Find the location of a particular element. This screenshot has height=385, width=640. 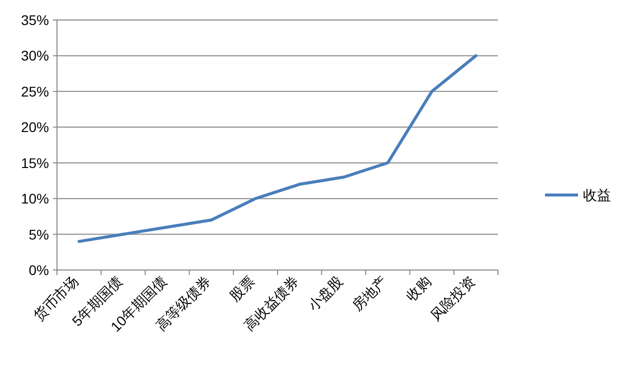

y-tick-label: 35% is located at coordinates (34, 20).